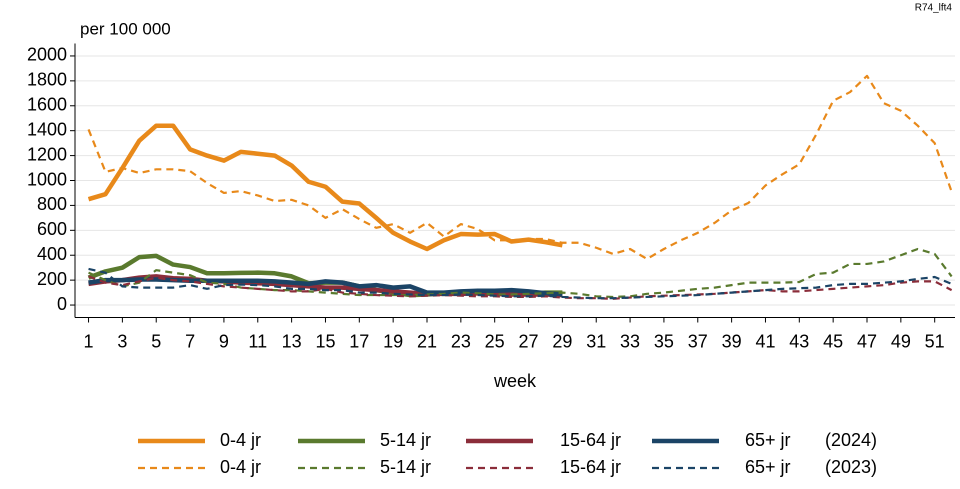  Describe the element at coordinates (47, 105) in the screenshot. I see `y-tick-label: 1600` at that location.